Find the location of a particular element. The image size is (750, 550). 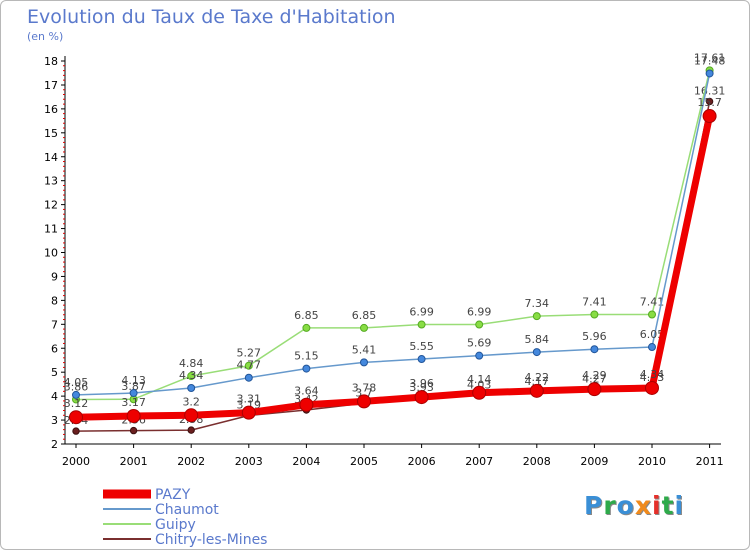

data-label: 4.05 is located at coordinates (76, 382).